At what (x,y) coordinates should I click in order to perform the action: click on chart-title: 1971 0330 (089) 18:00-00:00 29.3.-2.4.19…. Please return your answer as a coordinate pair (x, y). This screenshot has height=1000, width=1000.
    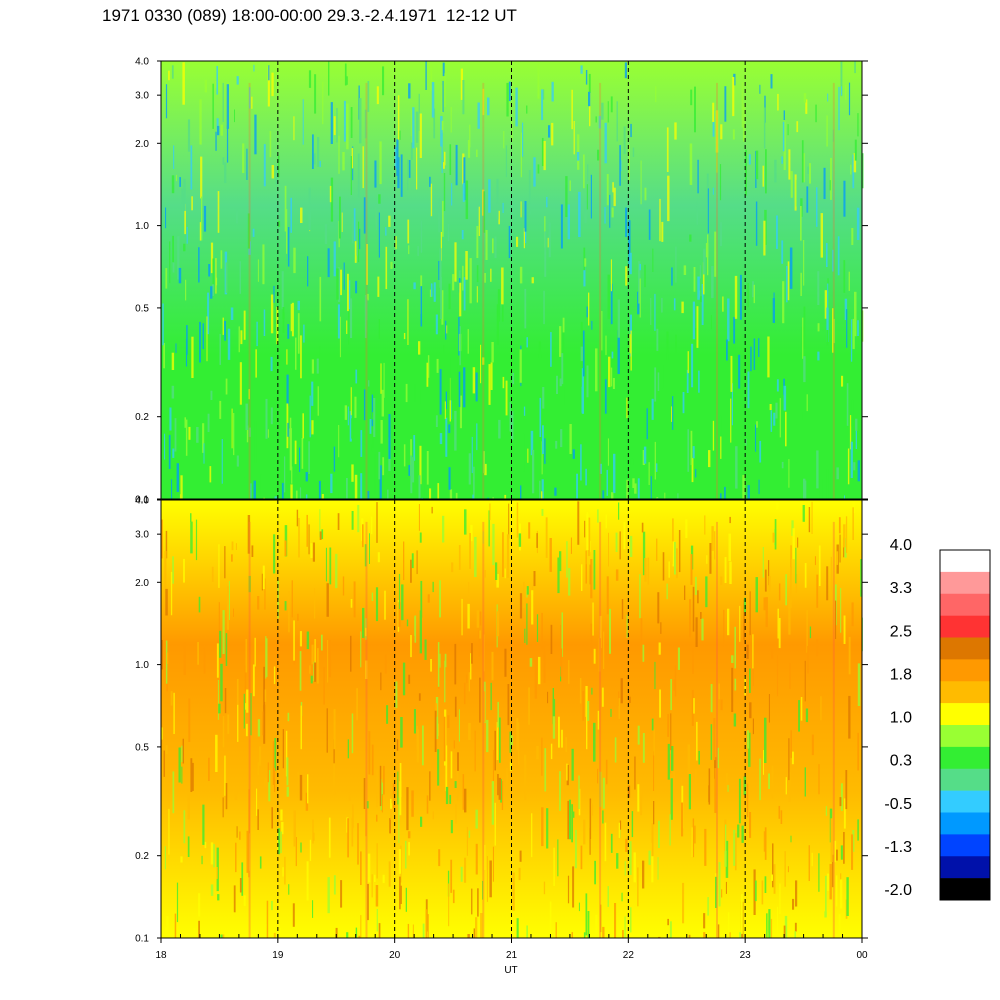
    Looking at the image, I should click on (309, 15).